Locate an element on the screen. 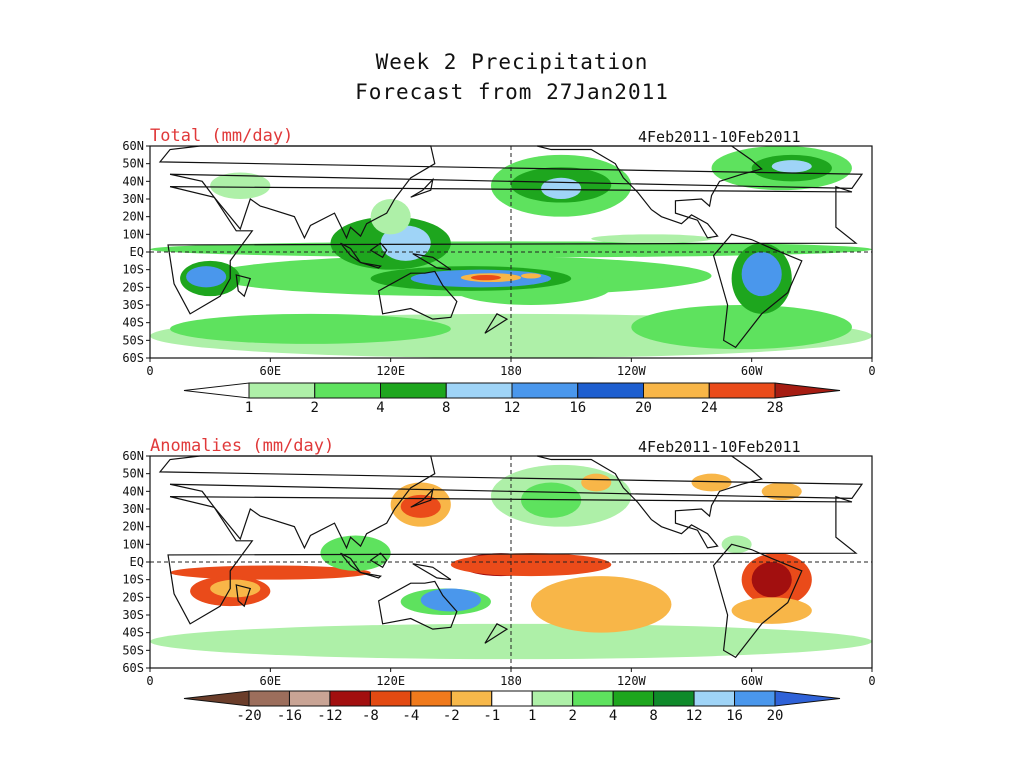 Image resolution: width=1024 pixels, height=768 pixels. anomaly-colorbar-level-2: -12 is located at coordinates (329, 716).